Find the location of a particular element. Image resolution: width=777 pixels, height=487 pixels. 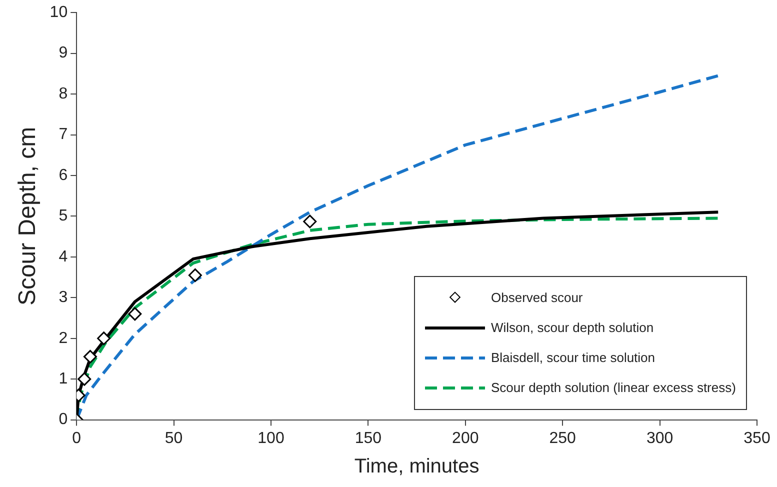

x-tick-label: 200 is located at coordinates (465, 438).